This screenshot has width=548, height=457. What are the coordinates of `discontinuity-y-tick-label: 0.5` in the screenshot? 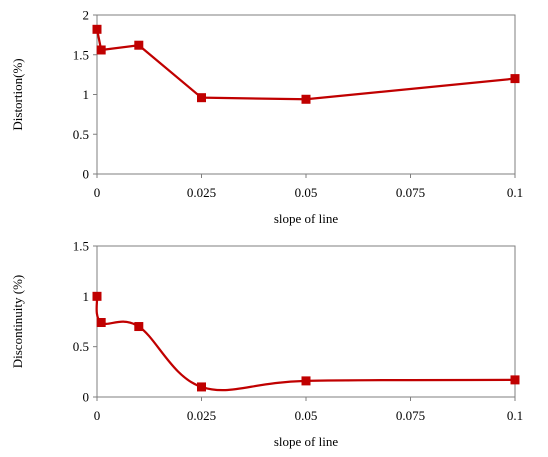 It's located at (81, 346).